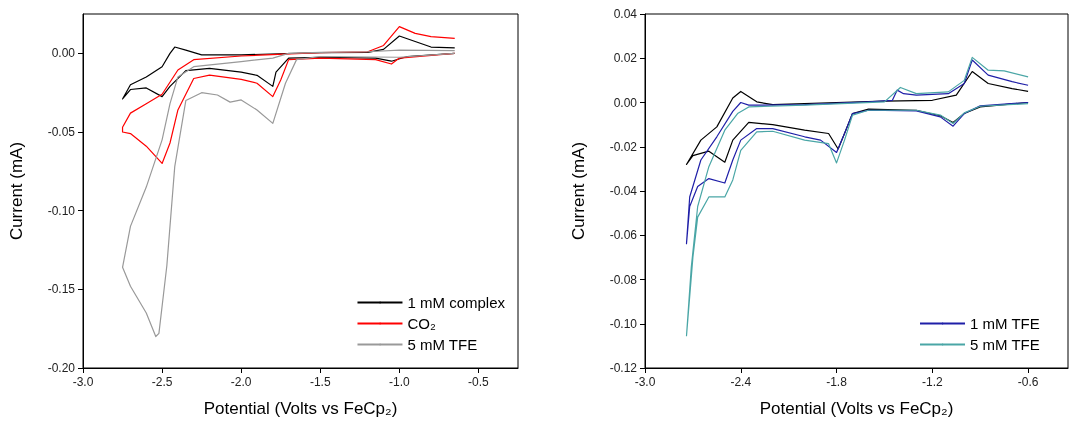  Describe the element at coordinates (241, 382) in the screenshot. I see `x-tick-label: -2.0` at that location.